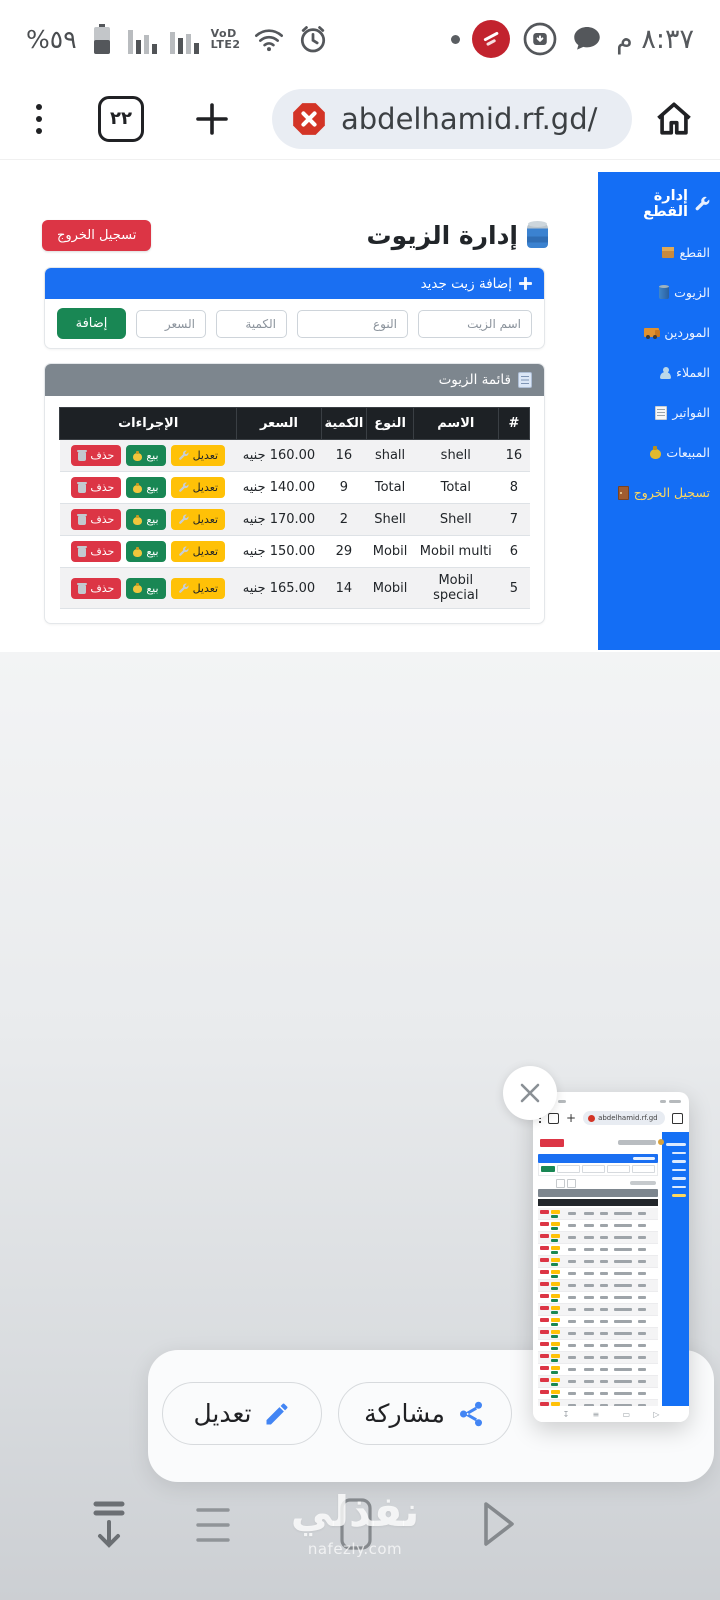 The width and height of the screenshot is (720, 1600). What do you see at coordinates (657, 372) in the screenshot?
I see `sidebar-item: العملاء` at bounding box center [657, 372].